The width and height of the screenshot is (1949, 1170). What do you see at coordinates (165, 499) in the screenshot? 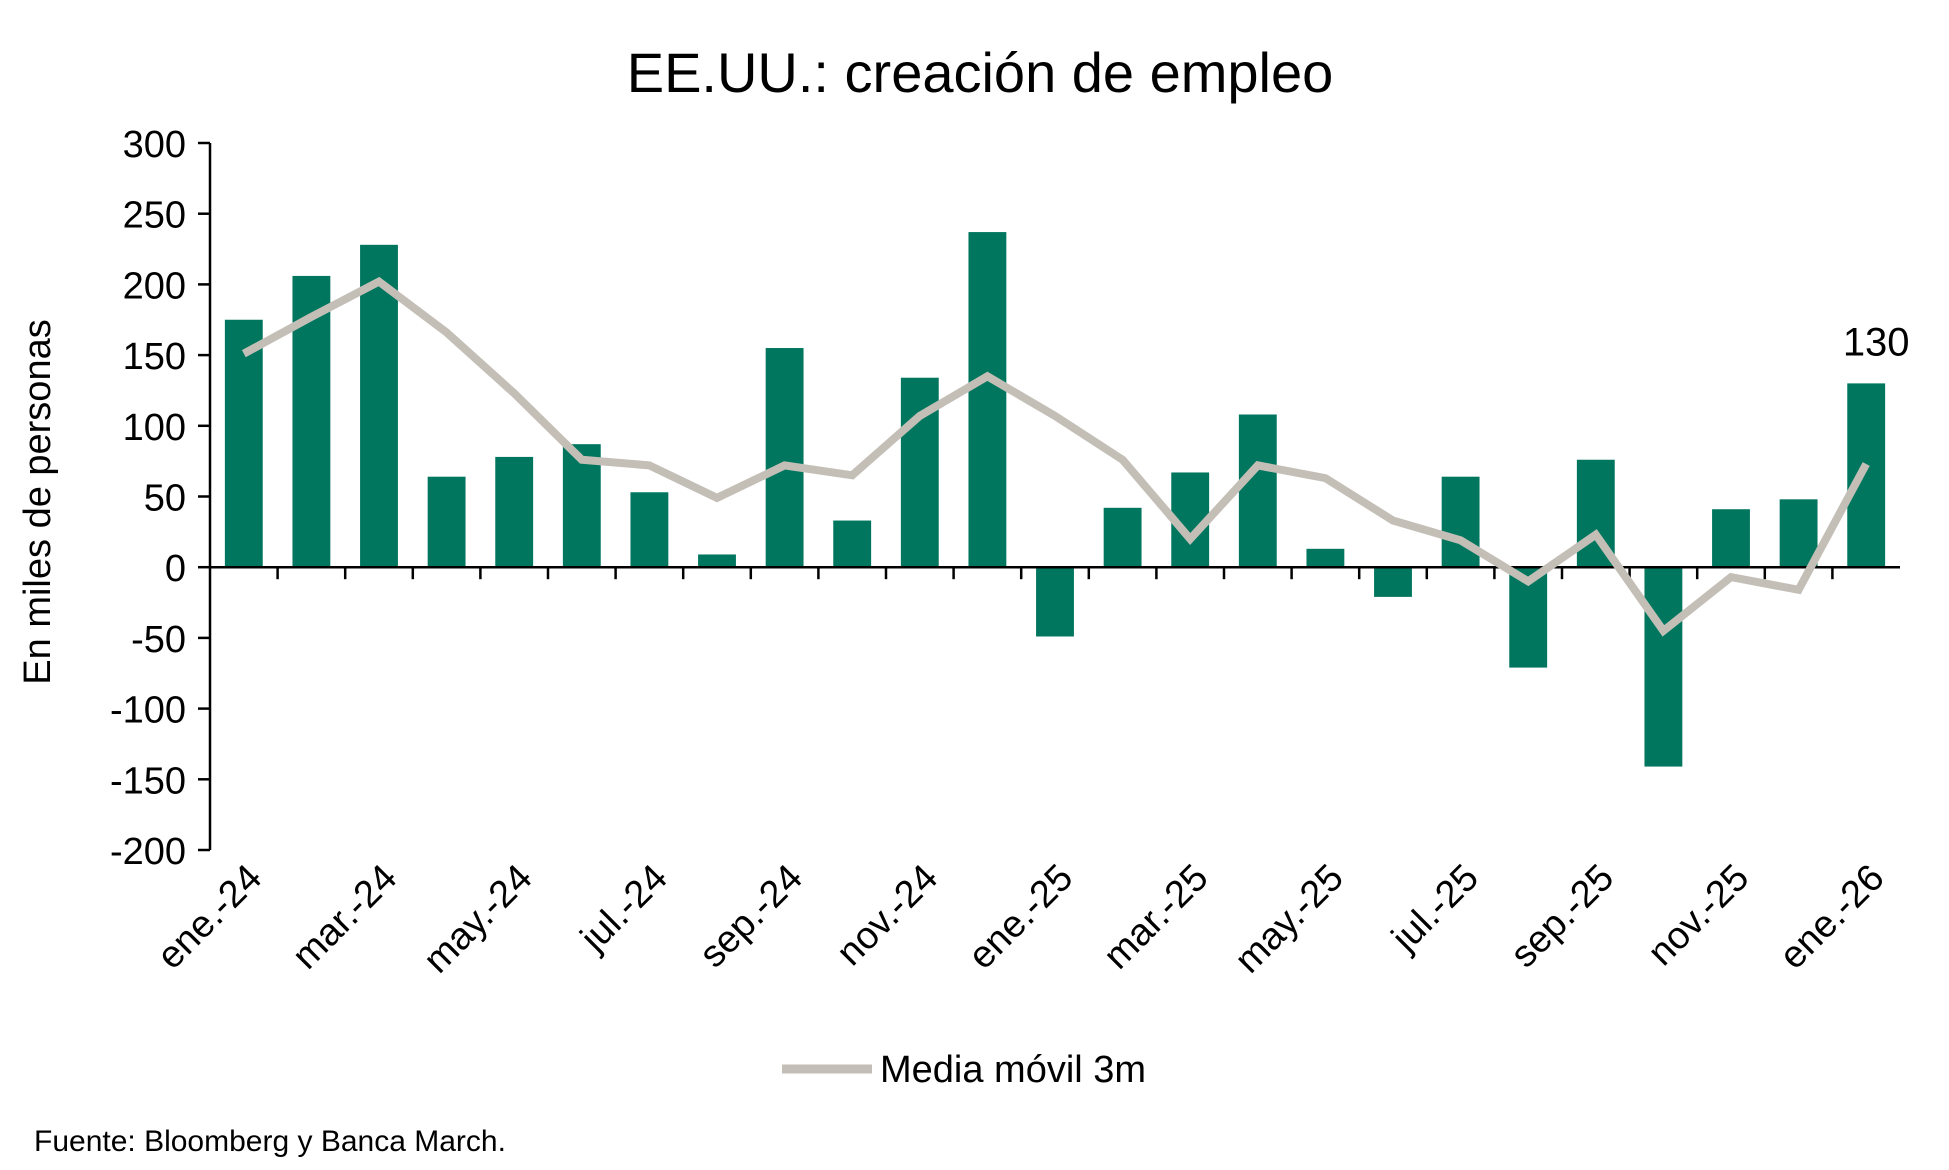
I see `y-tick-label: 50` at bounding box center [165, 499].